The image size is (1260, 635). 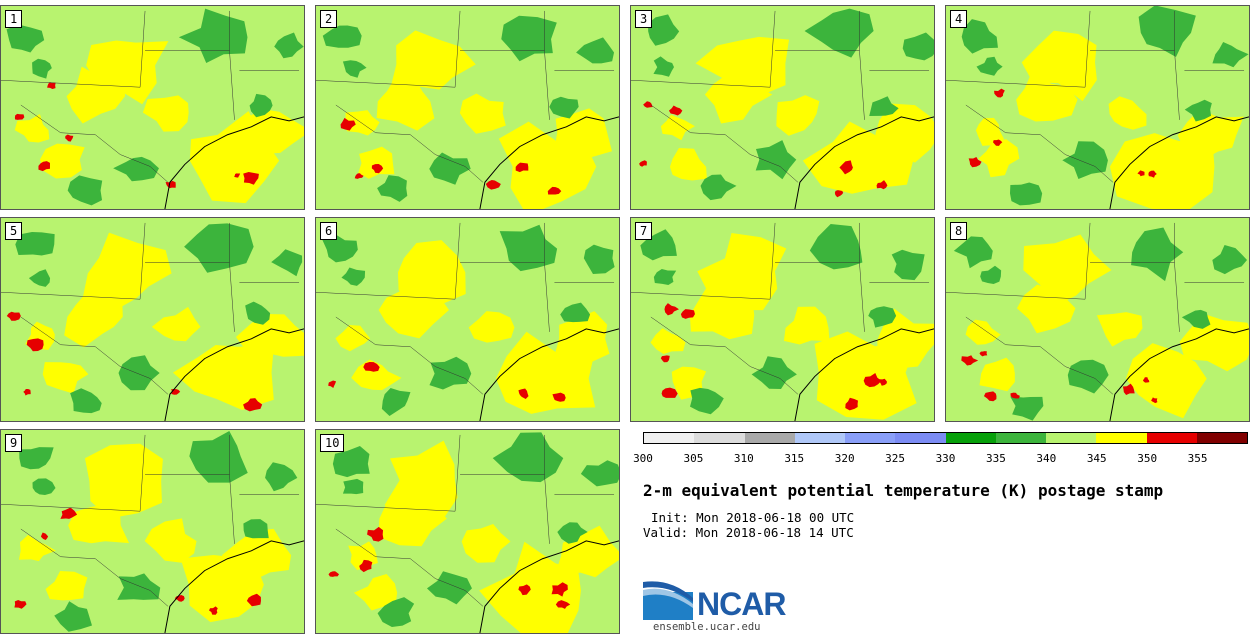 What do you see at coordinates (945, 458) in the screenshot?
I see `colorbar-tick-label: 330` at bounding box center [945, 458].